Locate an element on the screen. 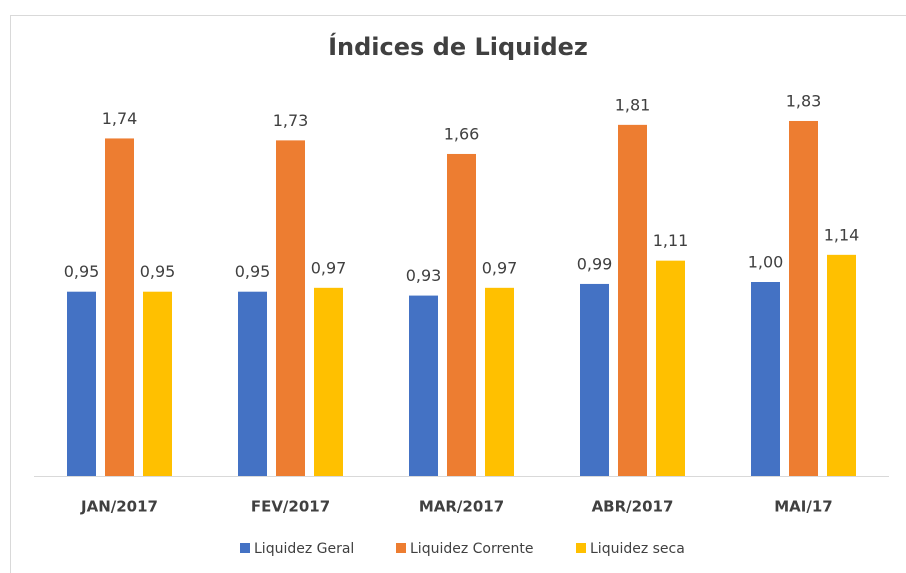  x-tick-label: JAN/2017 is located at coordinates (119, 507).